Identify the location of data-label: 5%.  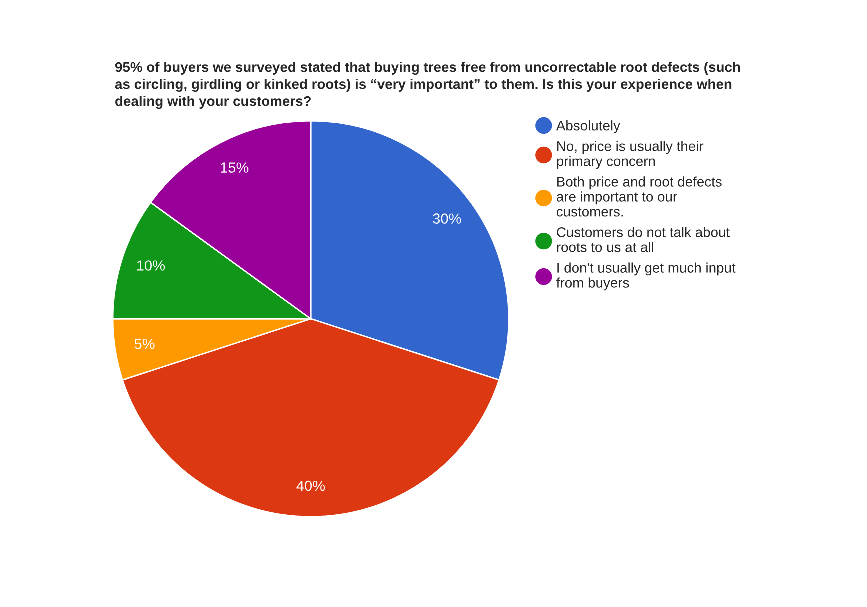
(144, 344).